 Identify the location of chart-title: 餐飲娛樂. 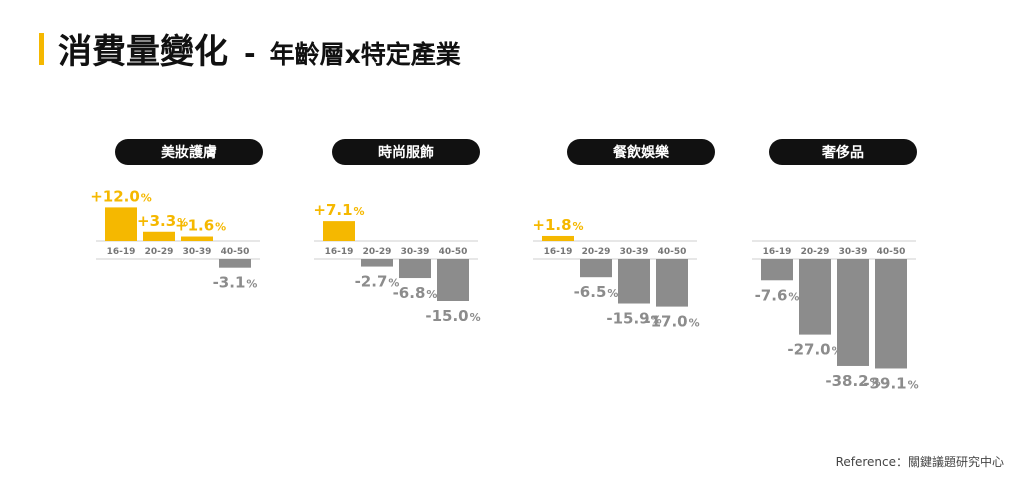
(641, 152).